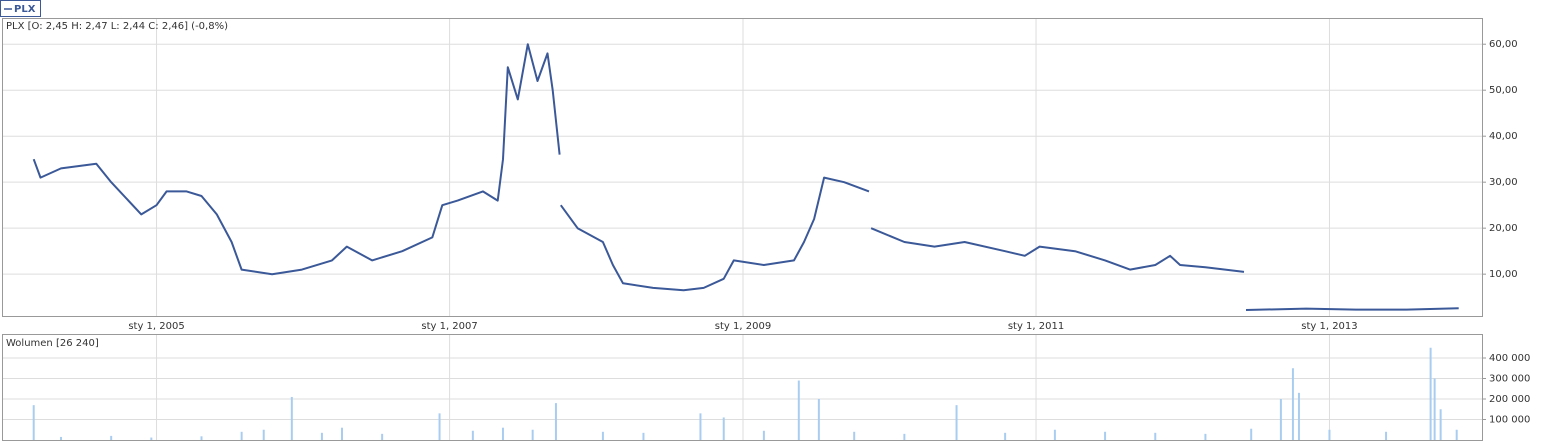 The width and height of the screenshot is (1543, 447). What do you see at coordinates (1329, 326) in the screenshot?
I see `x-tick-label: sty 1, 2013` at bounding box center [1329, 326].